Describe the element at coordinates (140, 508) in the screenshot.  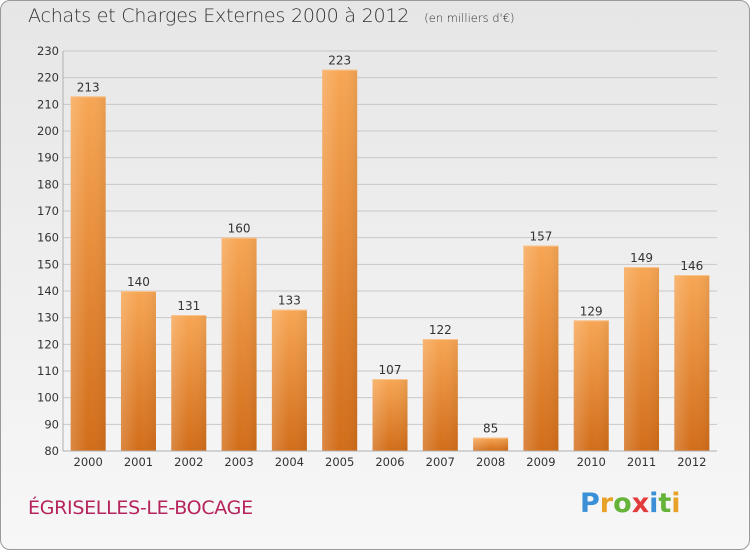
I see `commune-name: ÉGRISELLES-LE-BOCAGE` at that location.